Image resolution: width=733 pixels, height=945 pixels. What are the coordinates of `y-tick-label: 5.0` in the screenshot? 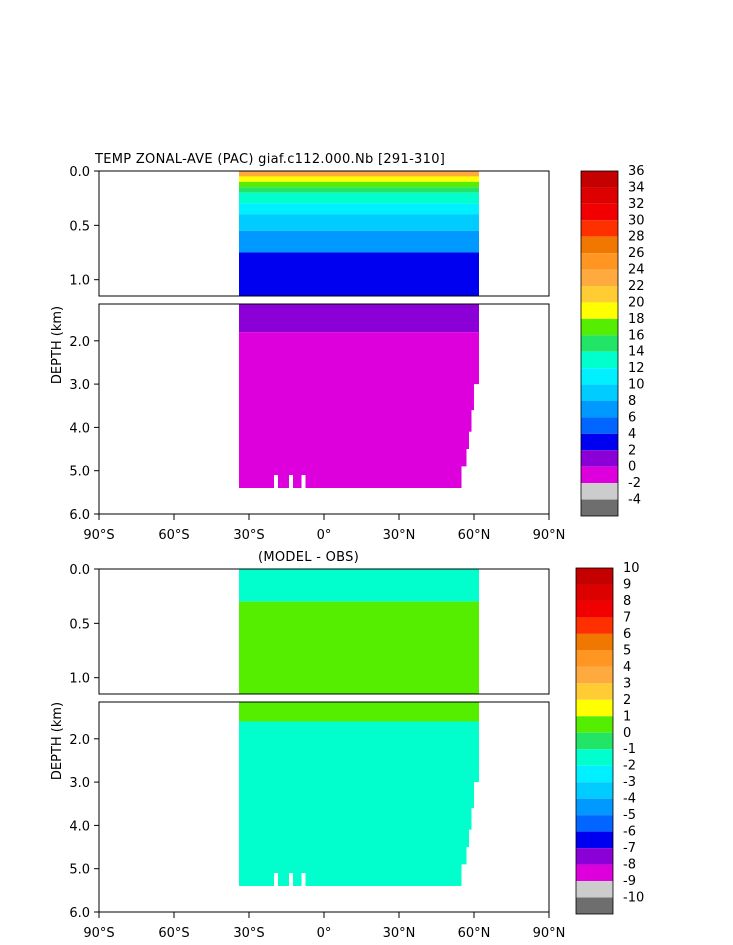 It's located at (79, 472).